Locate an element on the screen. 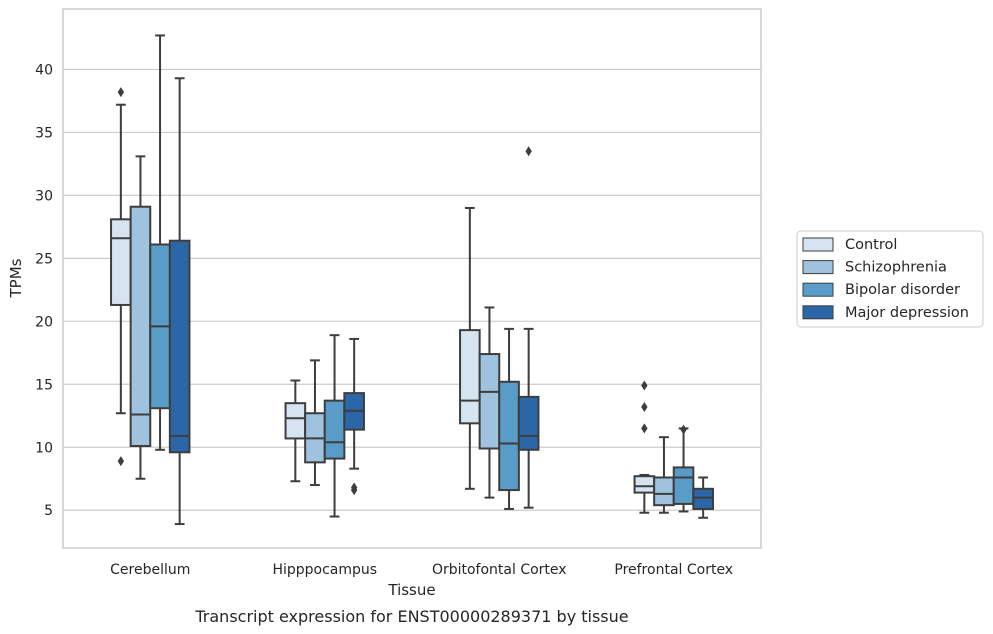 The image size is (993, 634). x-tick-label: Prefrontal Cortex is located at coordinates (673, 570).